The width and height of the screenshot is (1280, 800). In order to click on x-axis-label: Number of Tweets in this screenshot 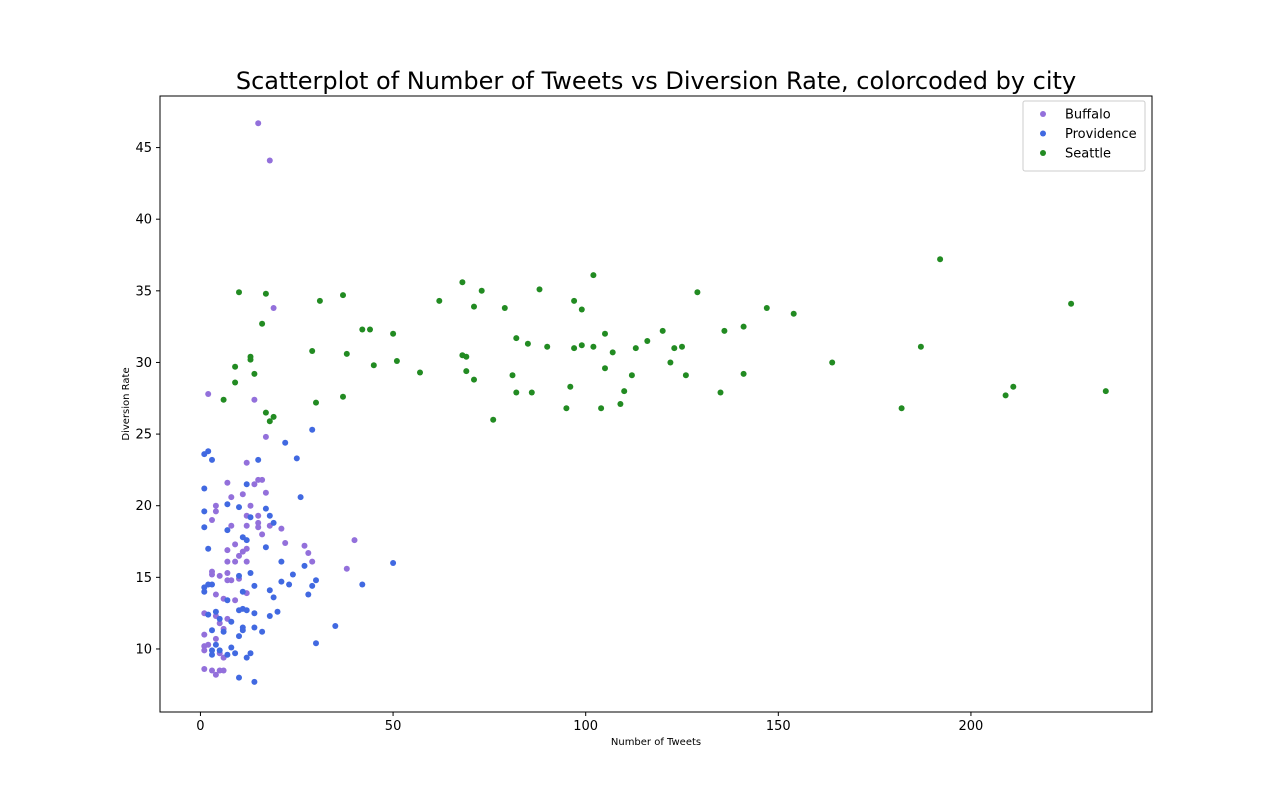, I will do `click(656, 742)`.